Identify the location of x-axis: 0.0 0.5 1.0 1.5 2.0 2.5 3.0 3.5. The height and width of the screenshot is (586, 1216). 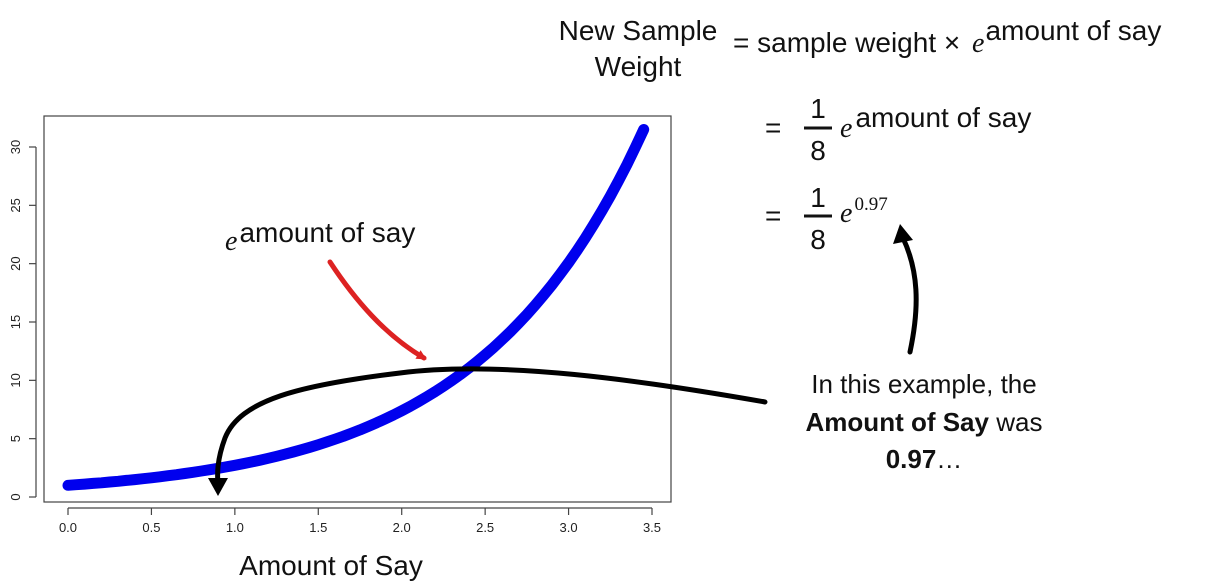
(360, 521).